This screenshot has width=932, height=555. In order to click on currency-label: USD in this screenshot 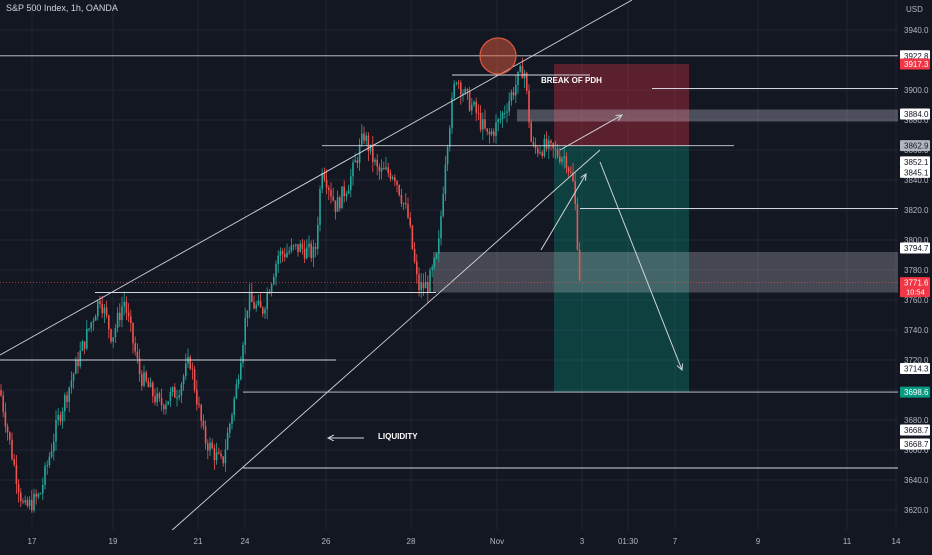, I will do `click(914, 9)`.